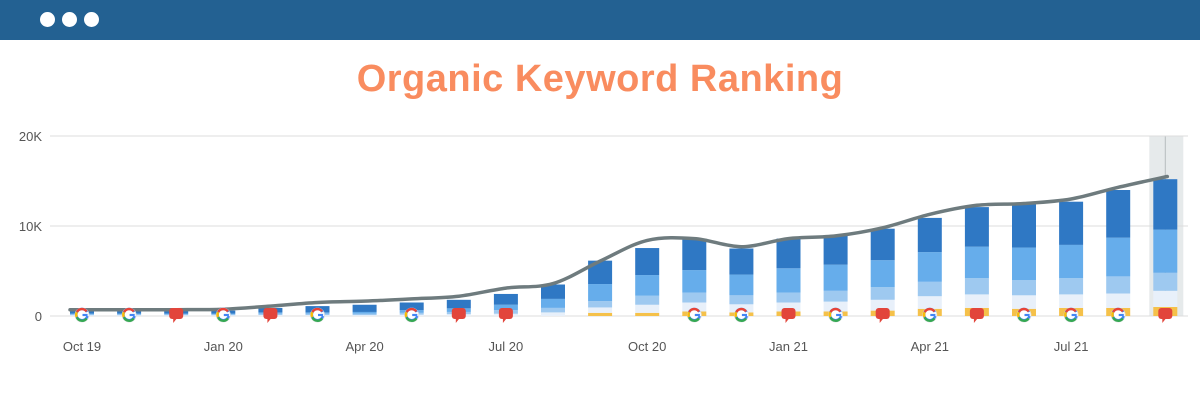 The height and width of the screenshot is (400, 1200). Describe the element at coordinates (364, 346) in the screenshot. I see `x-tick-label: Apr 20` at that location.